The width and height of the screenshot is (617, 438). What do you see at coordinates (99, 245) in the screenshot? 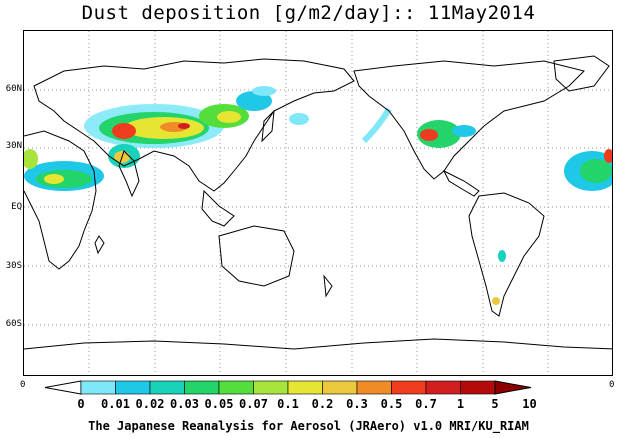
I see `coastline-madagascar` at bounding box center [99, 245].